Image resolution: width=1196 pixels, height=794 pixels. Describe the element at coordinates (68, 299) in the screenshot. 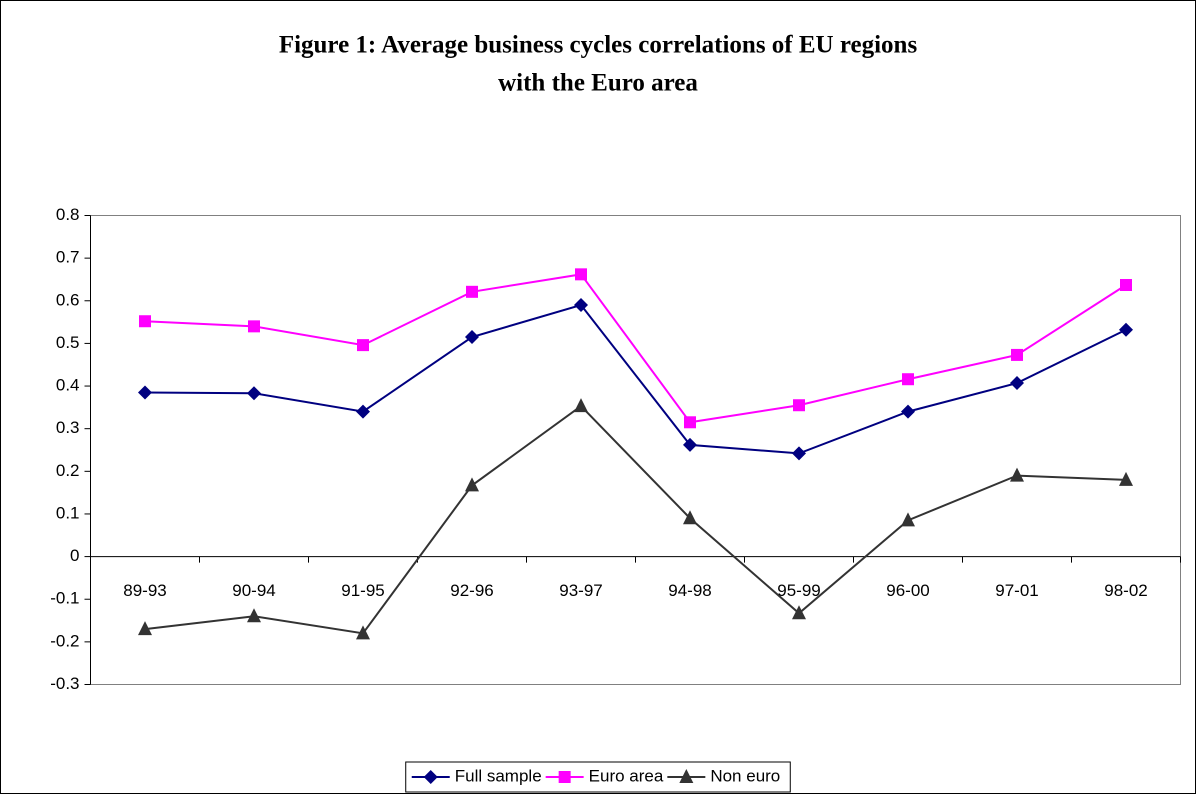

I see `y-tick-label: 0.6` at that location.